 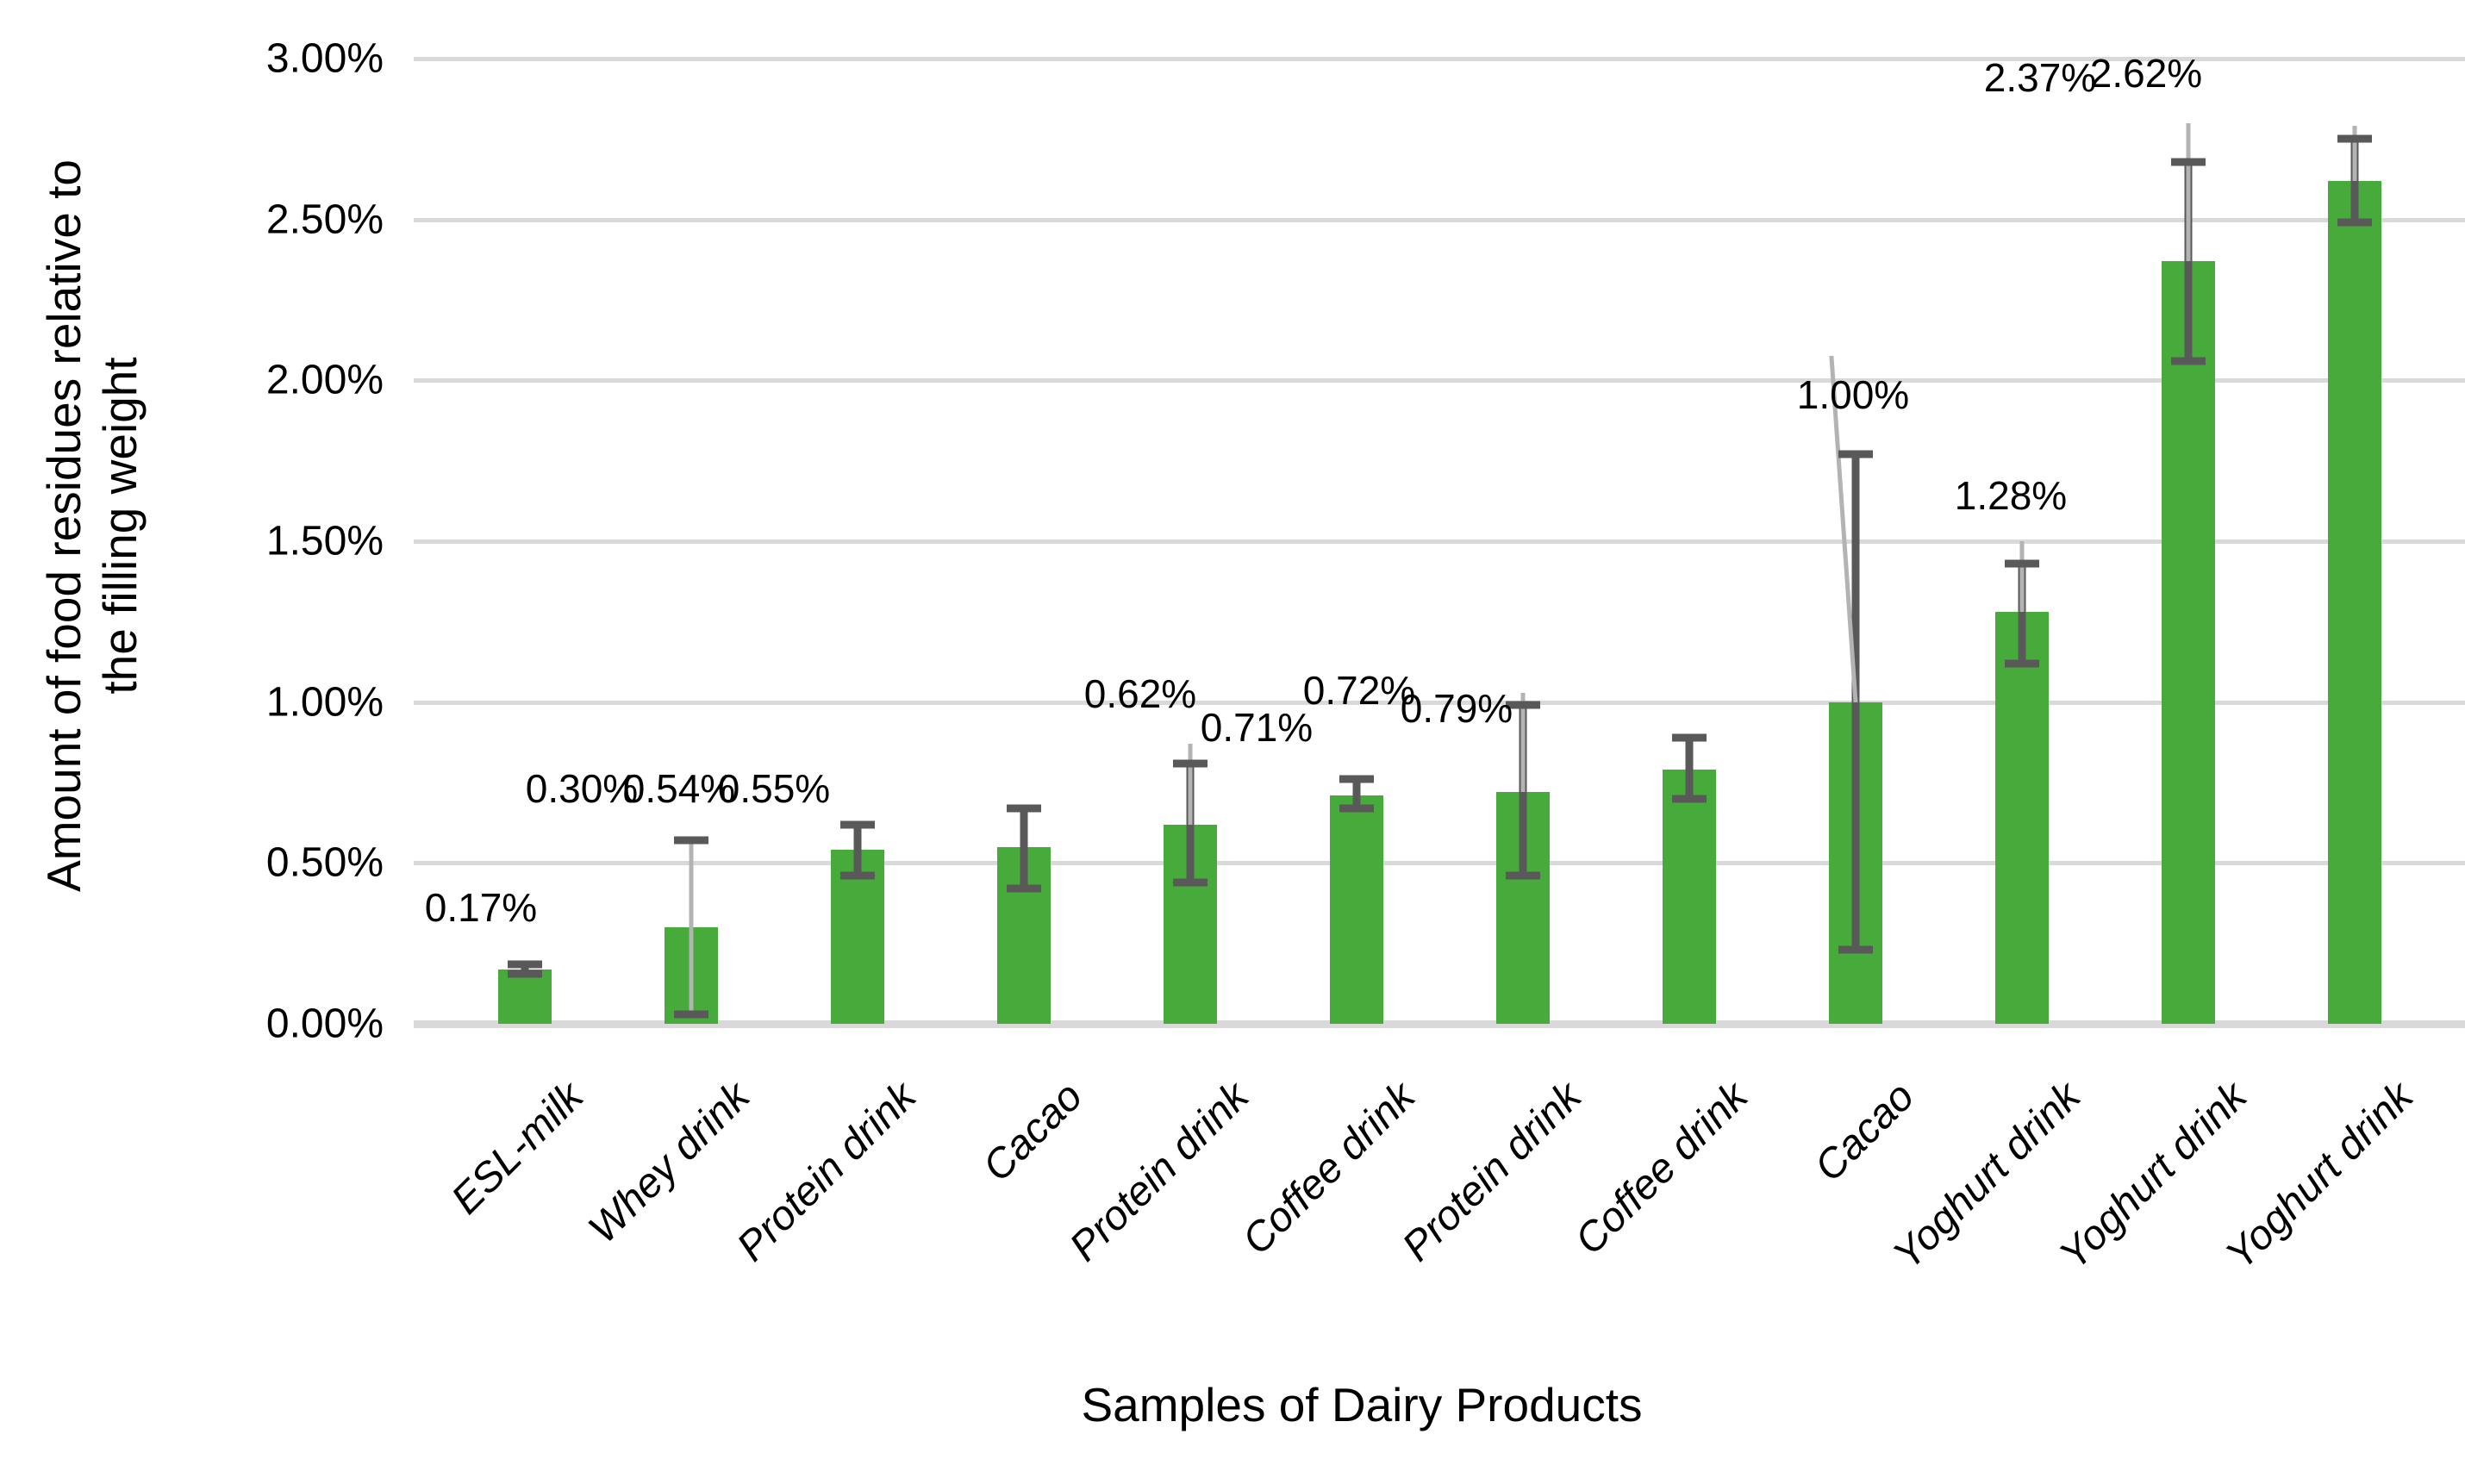 I want to click on data-label: 0.54%, so click(x=679, y=789).